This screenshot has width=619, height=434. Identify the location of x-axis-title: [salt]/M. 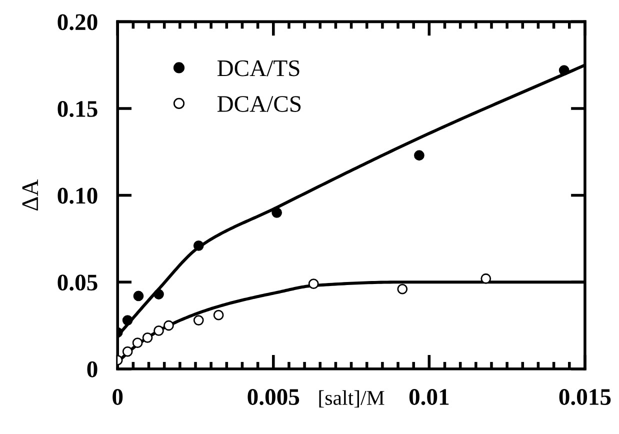
(351, 399).